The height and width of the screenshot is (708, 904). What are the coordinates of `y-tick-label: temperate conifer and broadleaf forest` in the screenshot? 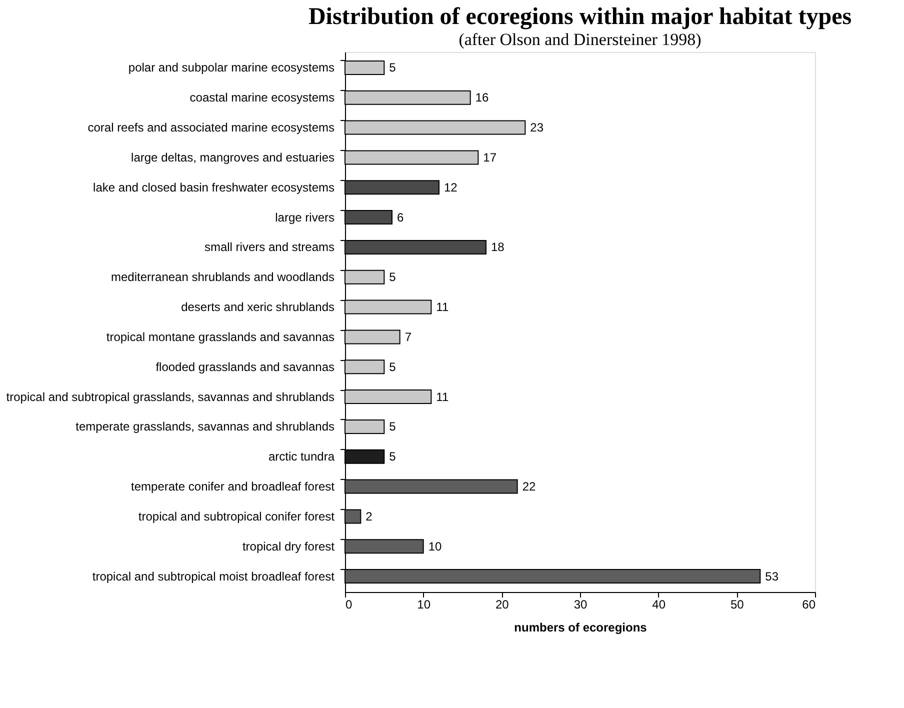 It's located at (233, 487).